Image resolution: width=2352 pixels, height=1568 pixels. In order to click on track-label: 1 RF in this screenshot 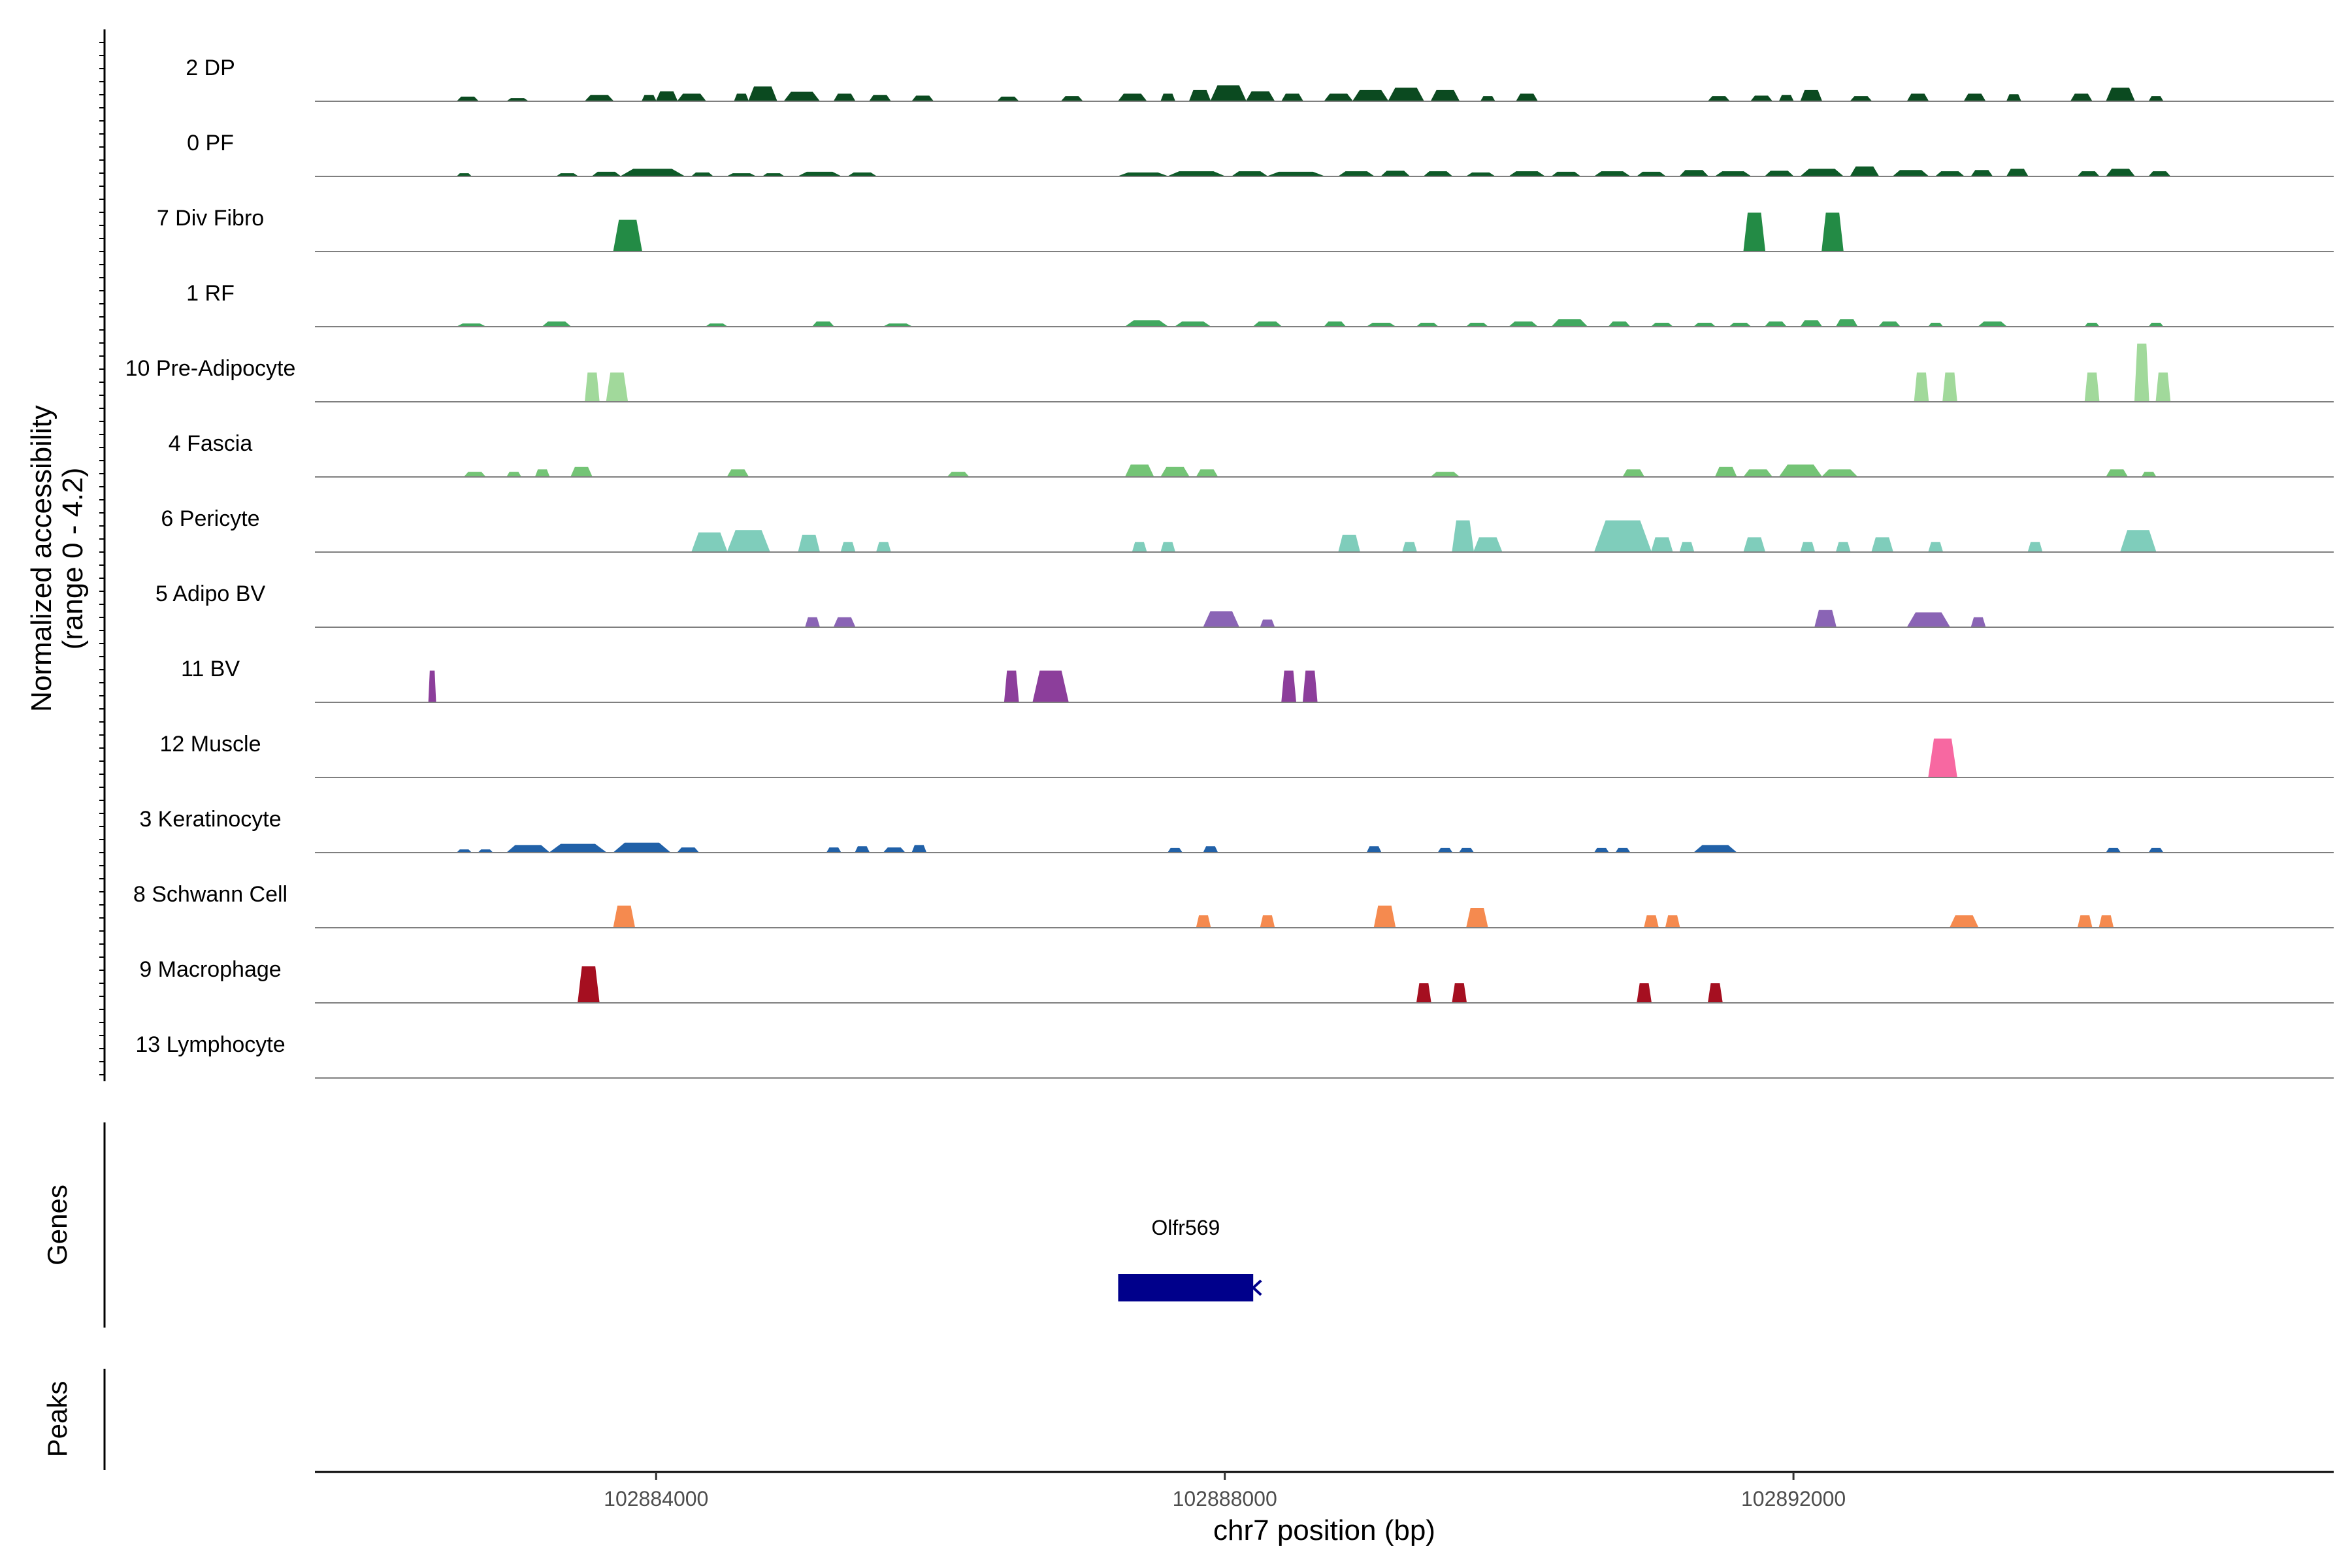, I will do `click(210, 293)`.